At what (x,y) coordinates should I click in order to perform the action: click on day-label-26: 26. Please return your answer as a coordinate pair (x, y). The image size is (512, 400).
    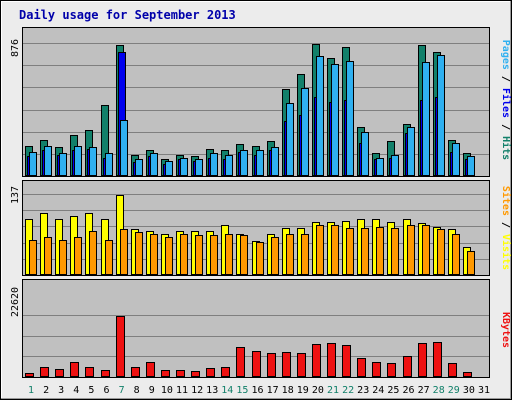
    Looking at the image, I should click on (408, 390).